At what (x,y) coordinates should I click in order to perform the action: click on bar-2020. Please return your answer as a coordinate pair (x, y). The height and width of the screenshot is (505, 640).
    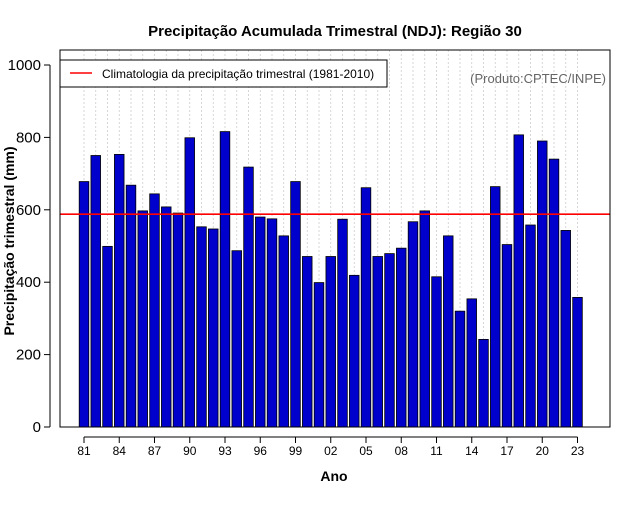
    Looking at the image, I should click on (542, 284).